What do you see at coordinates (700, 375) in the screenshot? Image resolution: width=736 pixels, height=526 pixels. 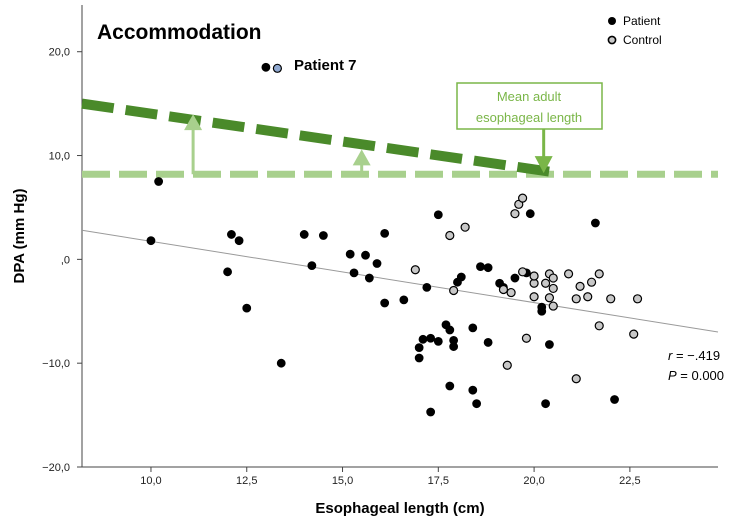 I see `stat-p-value: = 0.000` at bounding box center [700, 375].